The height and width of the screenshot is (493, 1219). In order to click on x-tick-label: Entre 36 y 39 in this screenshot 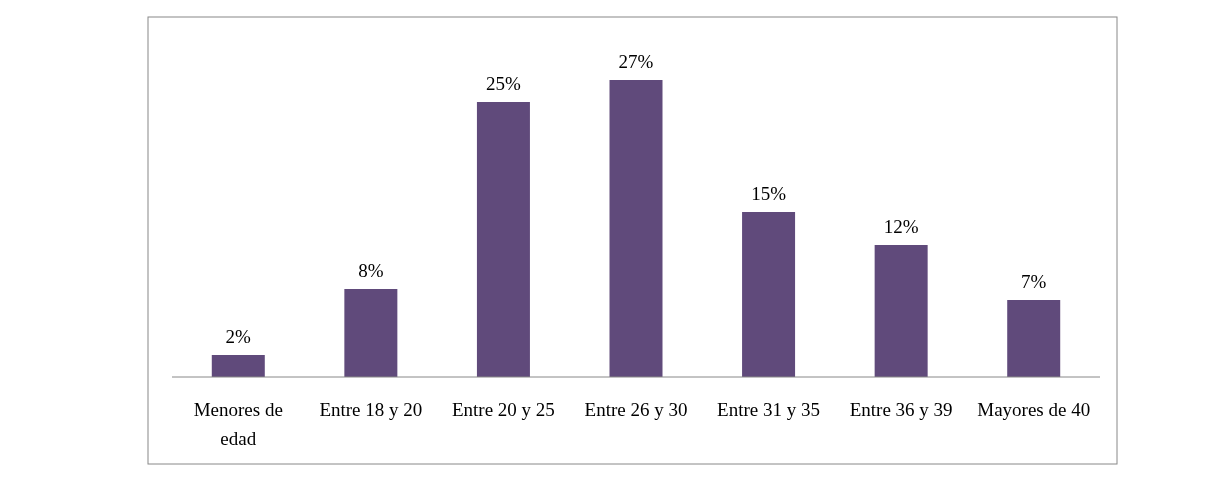, I will do `click(901, 409)`.